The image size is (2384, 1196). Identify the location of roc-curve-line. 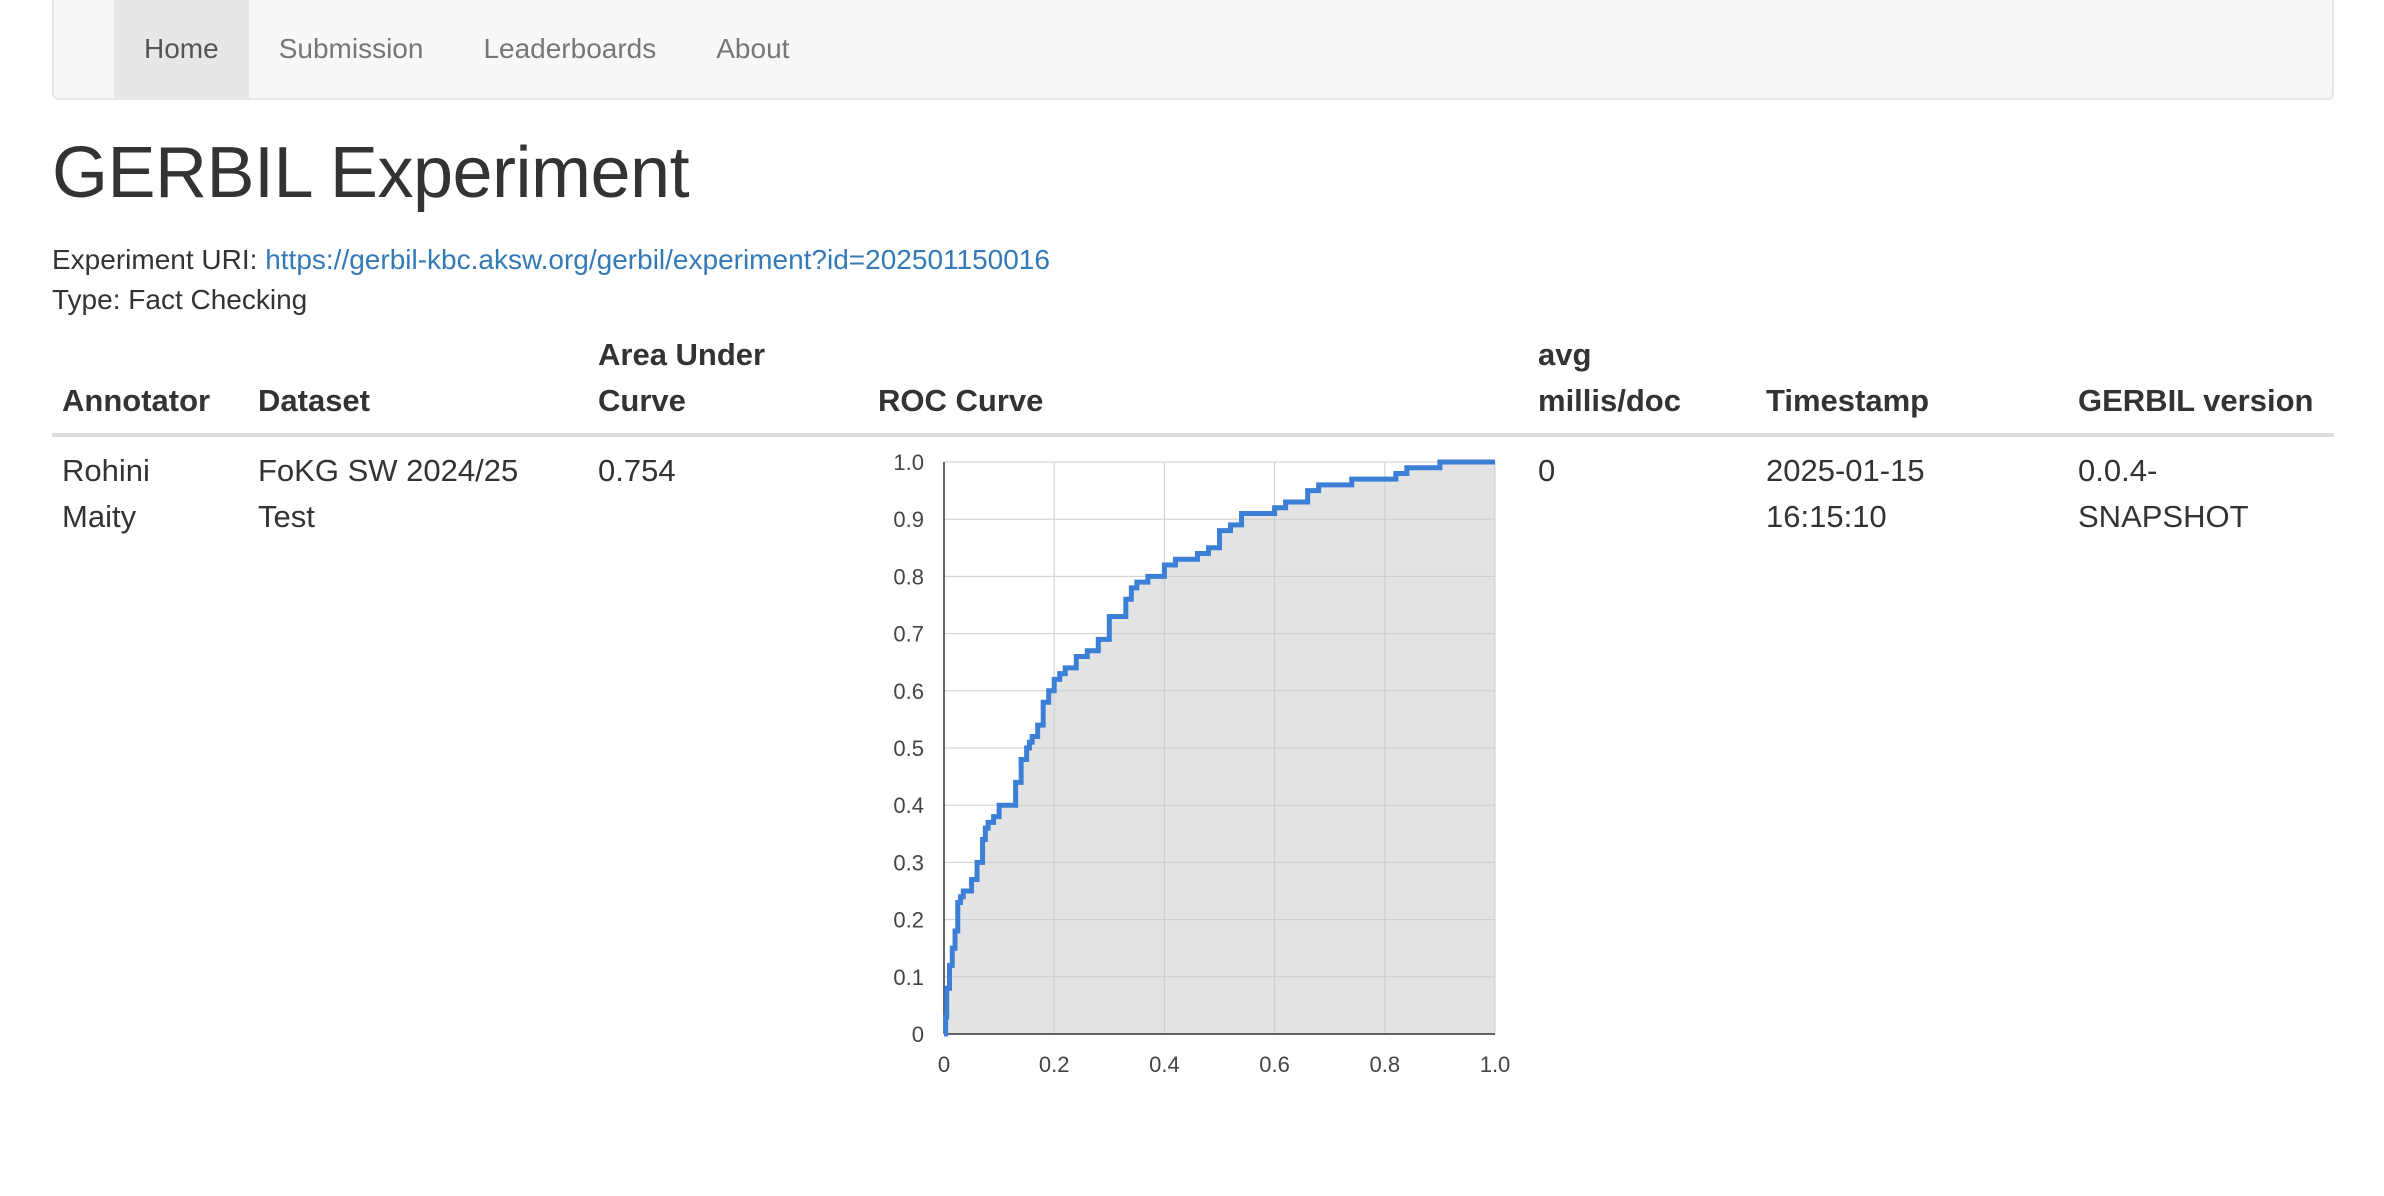
(1219, 748).